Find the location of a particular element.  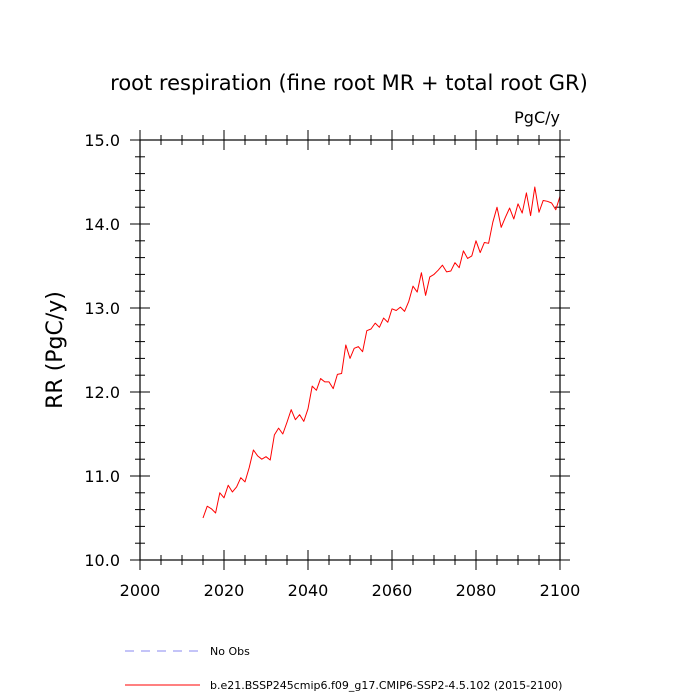

x-tick-label: 2100 is located at coordinates (560, 590).